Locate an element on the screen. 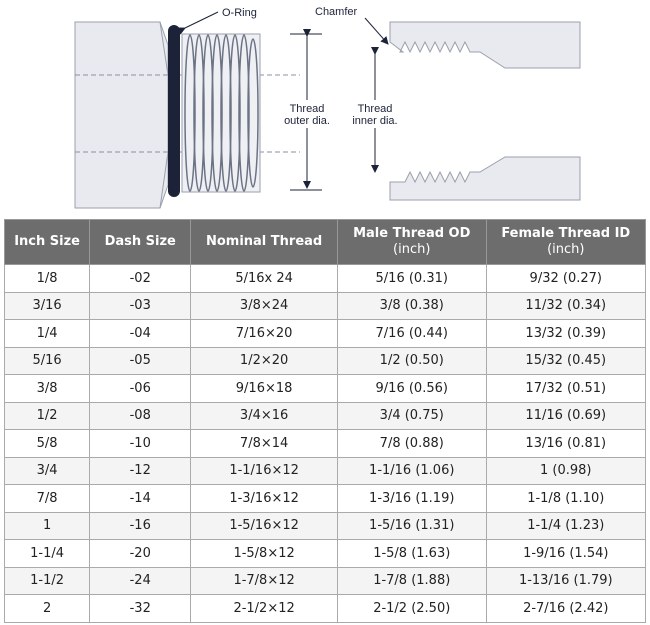 This screenshot has width=650, height=625. table-cell: 1-5/16×12 is located at coordinates (264, 525).